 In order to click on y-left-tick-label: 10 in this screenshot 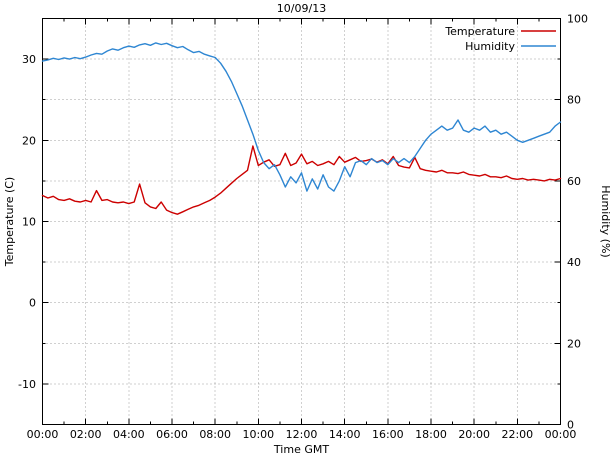, I will do `click(29, 222)`.